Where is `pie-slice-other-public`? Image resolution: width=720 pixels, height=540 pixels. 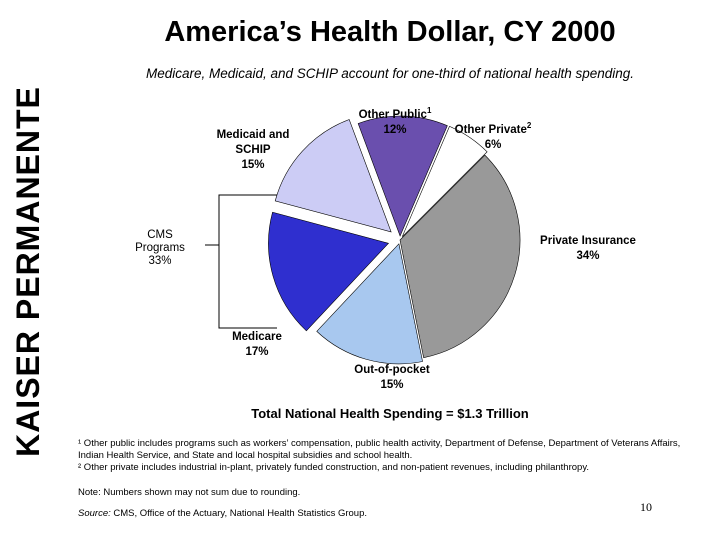 pie-slice-other-public is located at coordinates (402, 176).